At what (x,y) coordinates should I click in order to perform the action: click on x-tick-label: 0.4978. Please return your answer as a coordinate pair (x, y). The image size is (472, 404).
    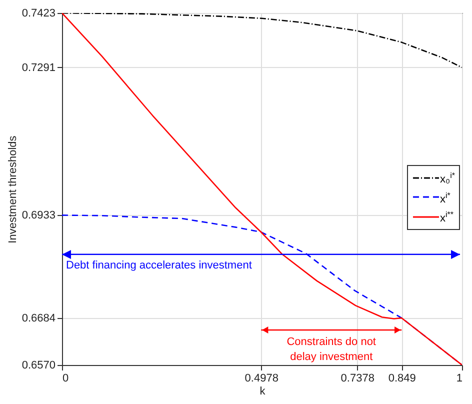
    Looking at the image, I should click on (261, 378).